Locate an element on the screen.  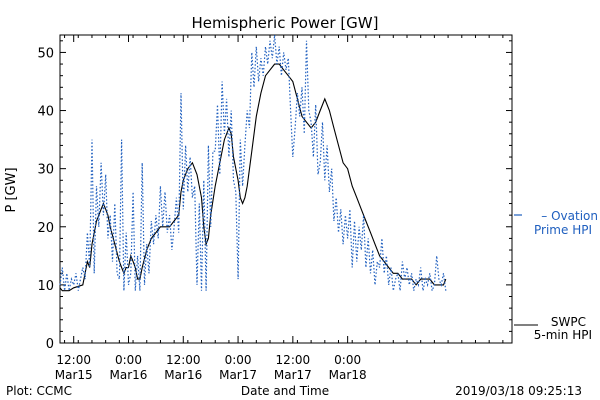
legend-label-ovation-line1: – Ovation is located at coordinates (569, 216).